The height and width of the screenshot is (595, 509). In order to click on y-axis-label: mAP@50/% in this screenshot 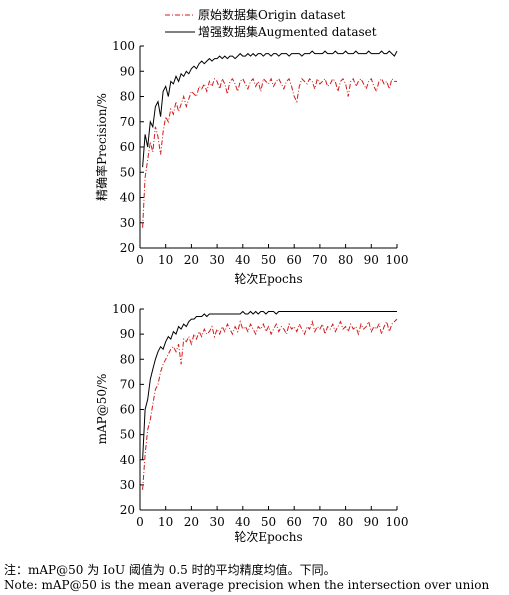, I will do `click(102, 409)`.